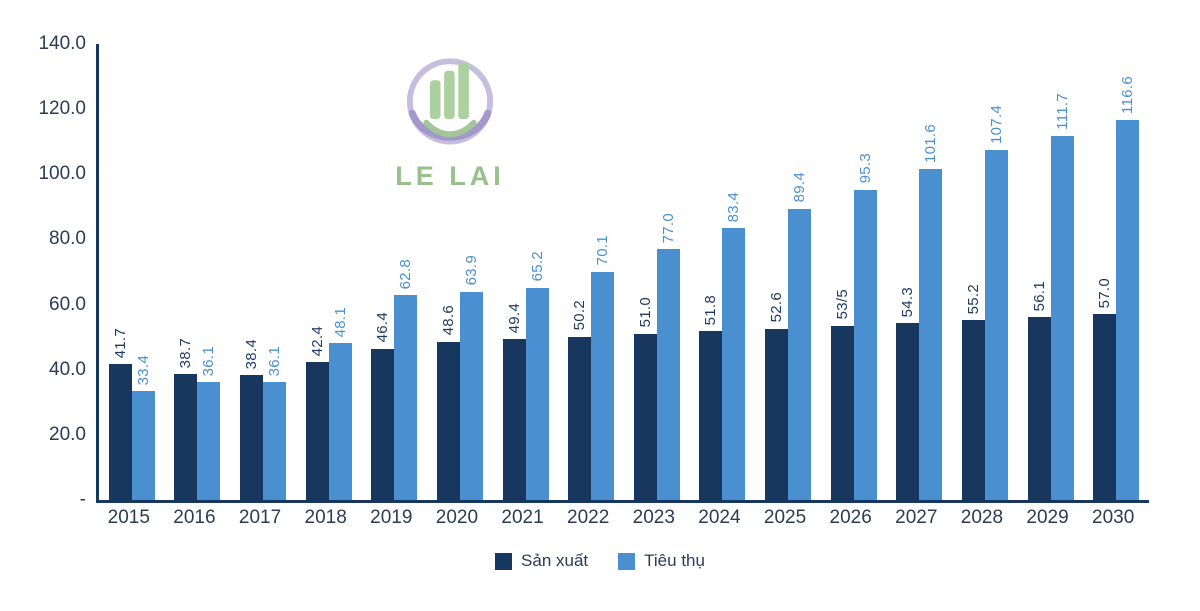 The width and height of the screenshot is (1200, 611). I want to click on y-tick-label: 20.0, so click(67, 434).